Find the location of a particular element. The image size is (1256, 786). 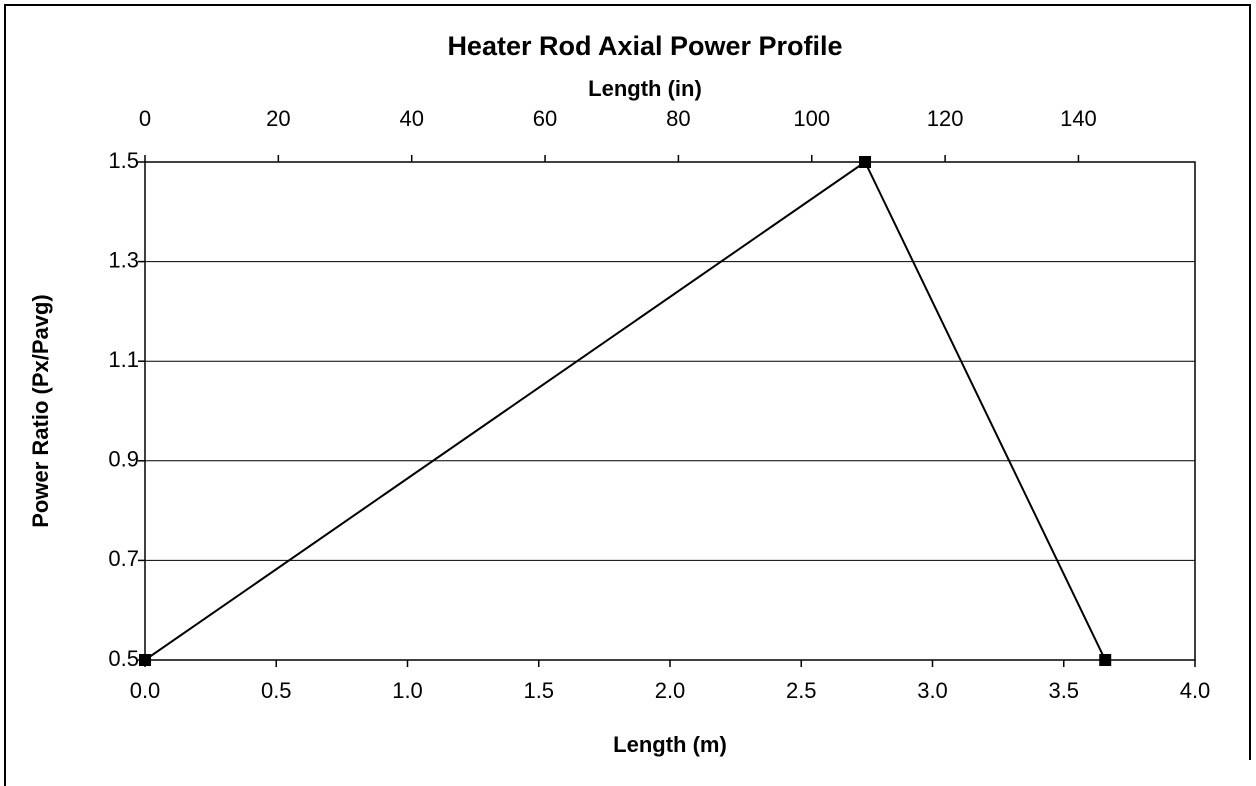

x-tick-label: 1.0 is located at coordinates (407, 690).